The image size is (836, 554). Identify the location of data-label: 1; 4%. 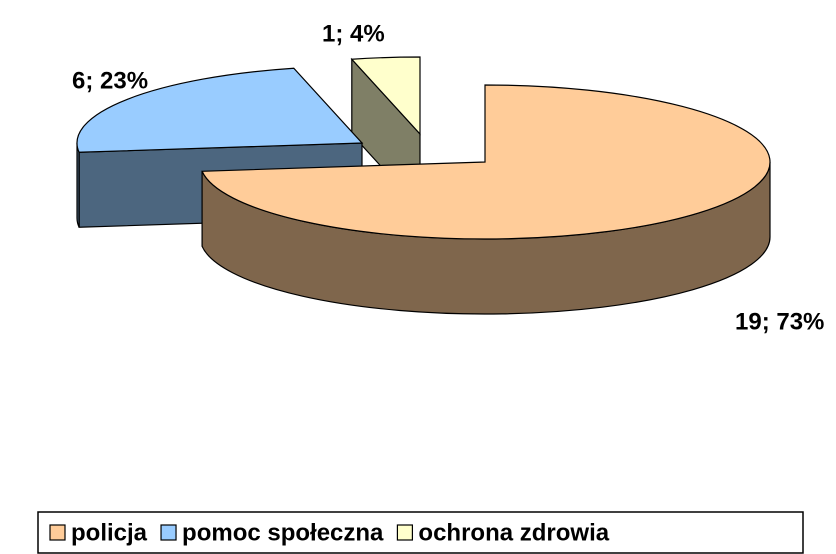
(353, 33).